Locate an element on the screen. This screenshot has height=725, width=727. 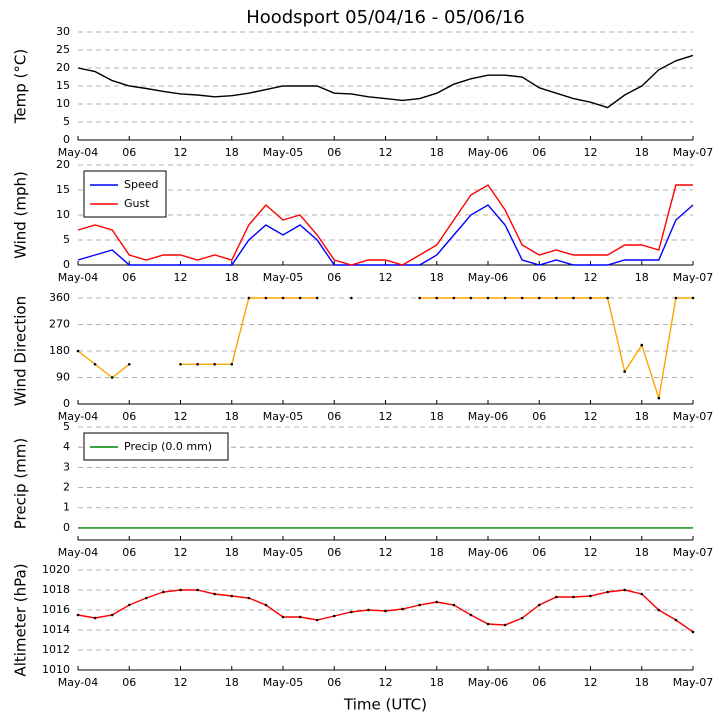
y-tick-label: 15 is located at coordinates (63, 189).